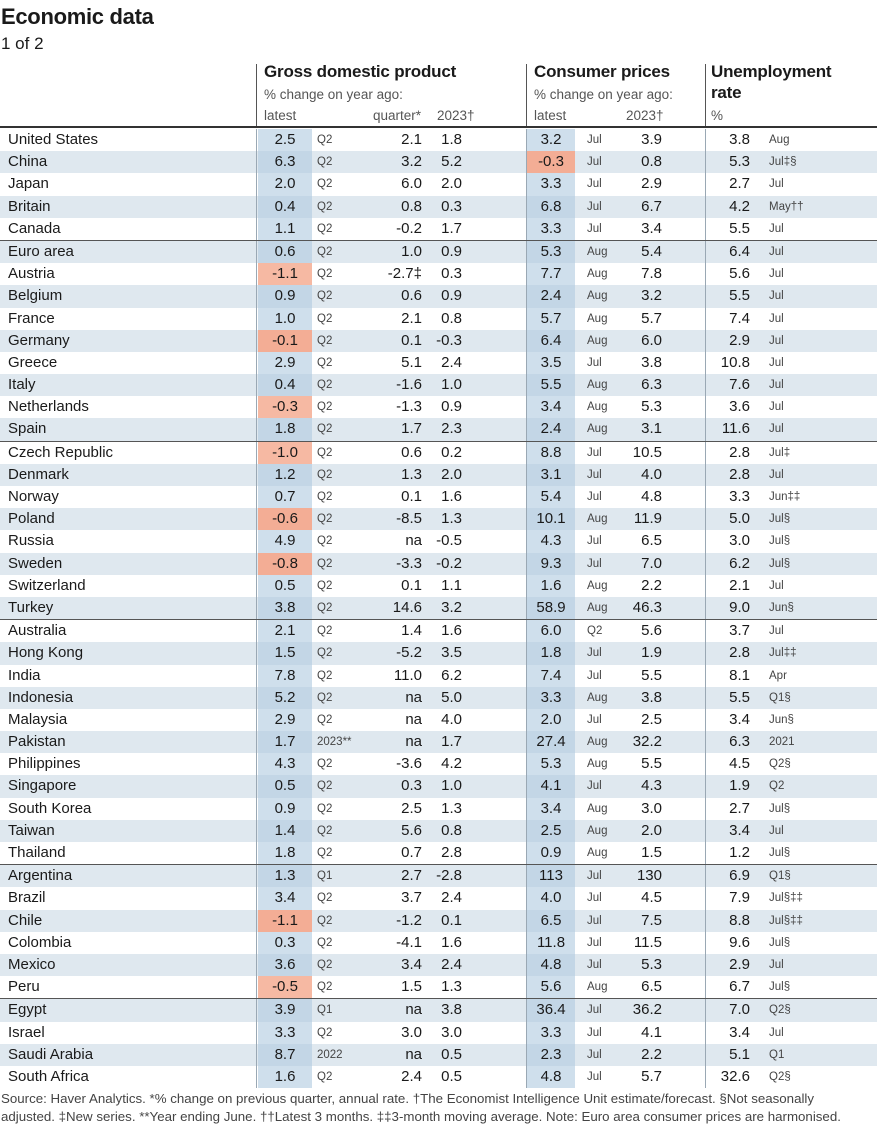 Image resolution: width=877 pixels, height=1133 pixels. I want to click on unemployment-rate: 5.5, so click(739, 228).